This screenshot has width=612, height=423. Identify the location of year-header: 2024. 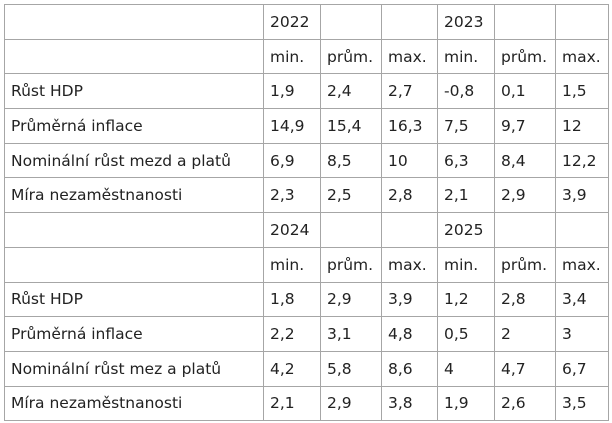
(292, 230).